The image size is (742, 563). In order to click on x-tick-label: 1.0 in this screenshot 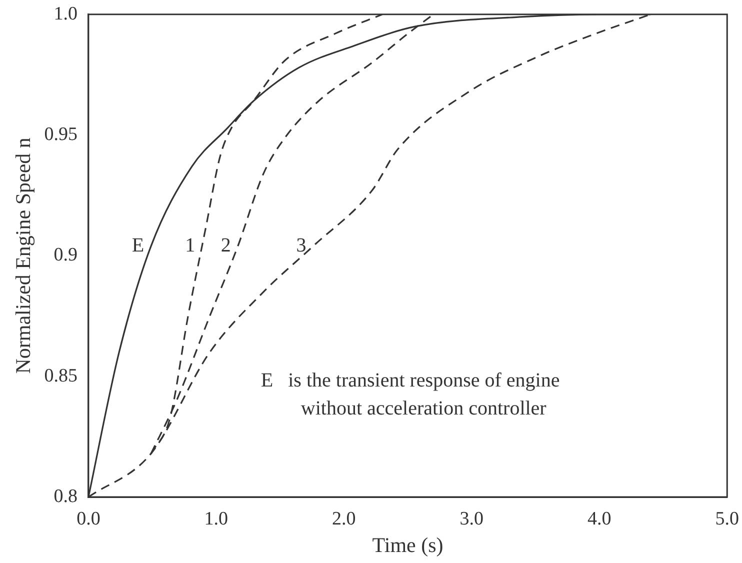, I will do `click(216, 519)`.